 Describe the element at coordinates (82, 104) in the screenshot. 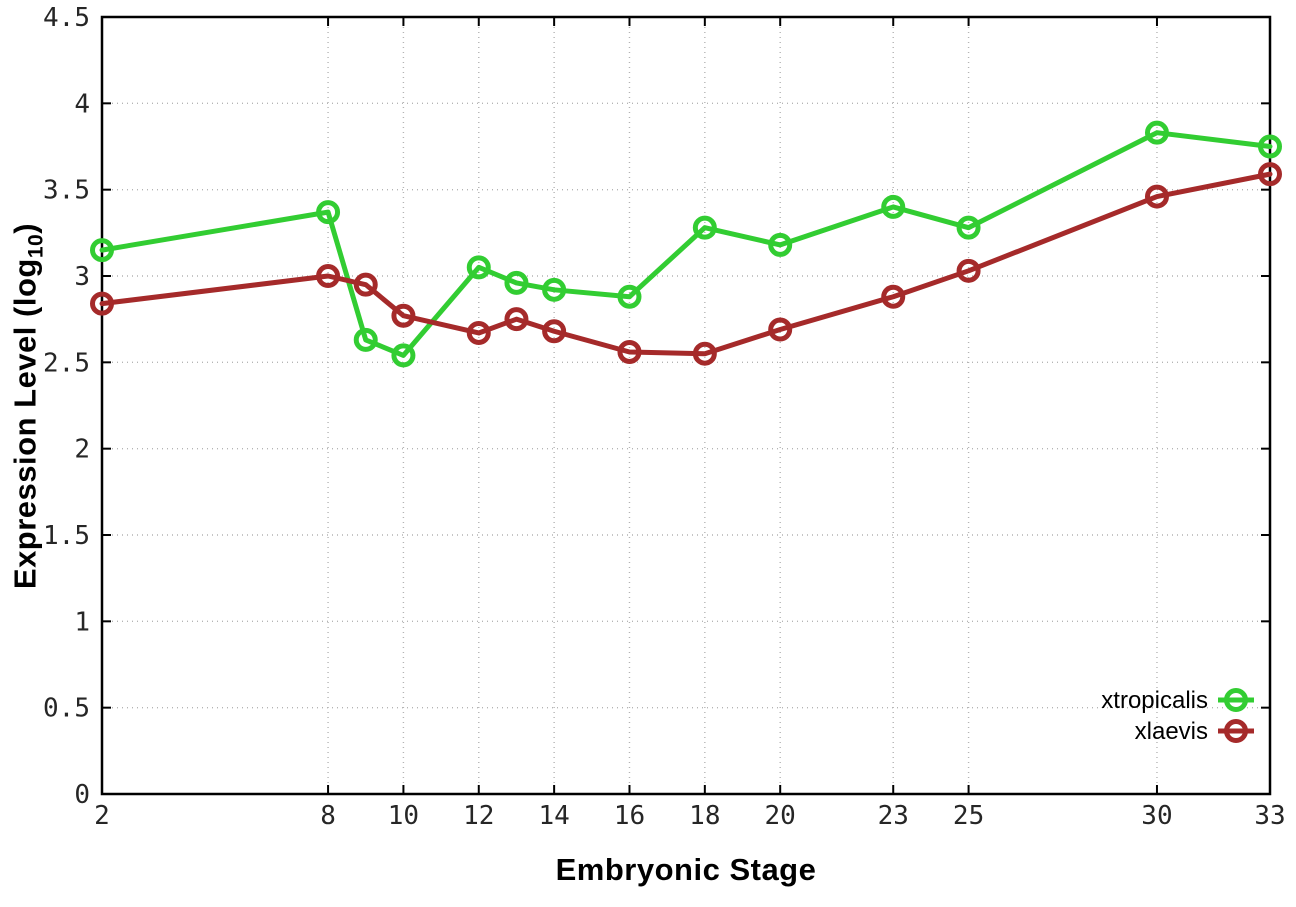

I see `y-tick-label: 4` at that location.